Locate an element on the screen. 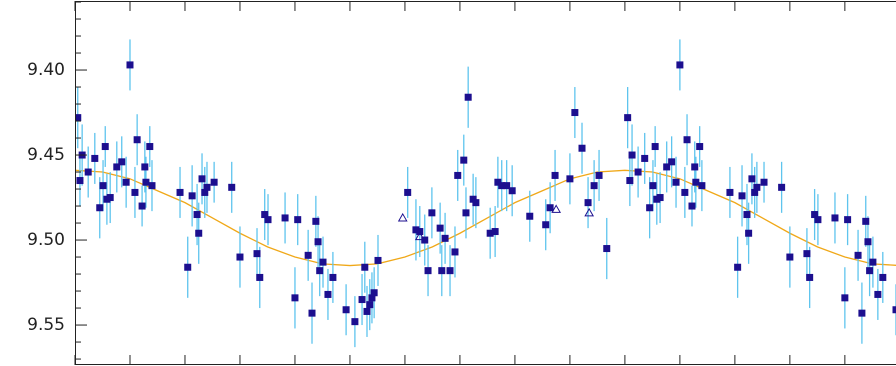 This screenshot has height=366, width=896. y-tick-label: 9.55 is located at coordinates (46, 325).